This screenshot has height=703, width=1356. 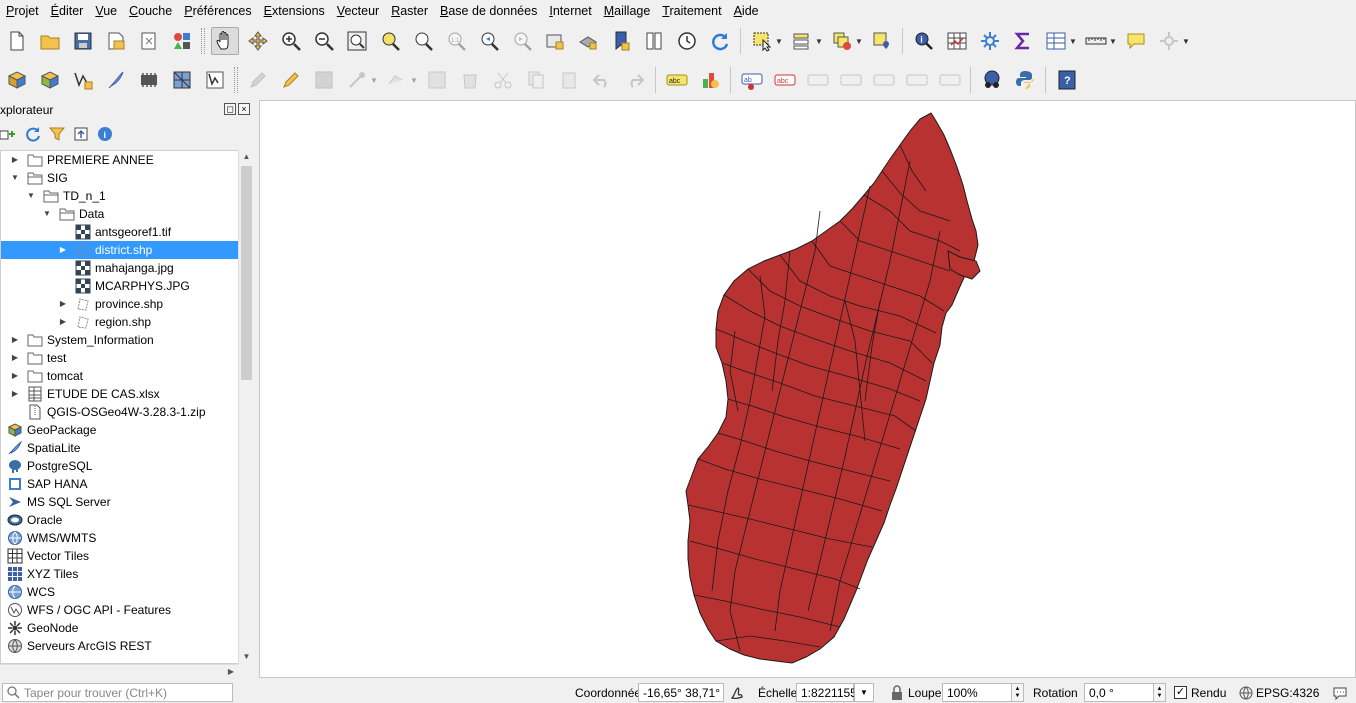 I want to click on tree-item: mahajanga.jpg, so click(x=119, y=268).